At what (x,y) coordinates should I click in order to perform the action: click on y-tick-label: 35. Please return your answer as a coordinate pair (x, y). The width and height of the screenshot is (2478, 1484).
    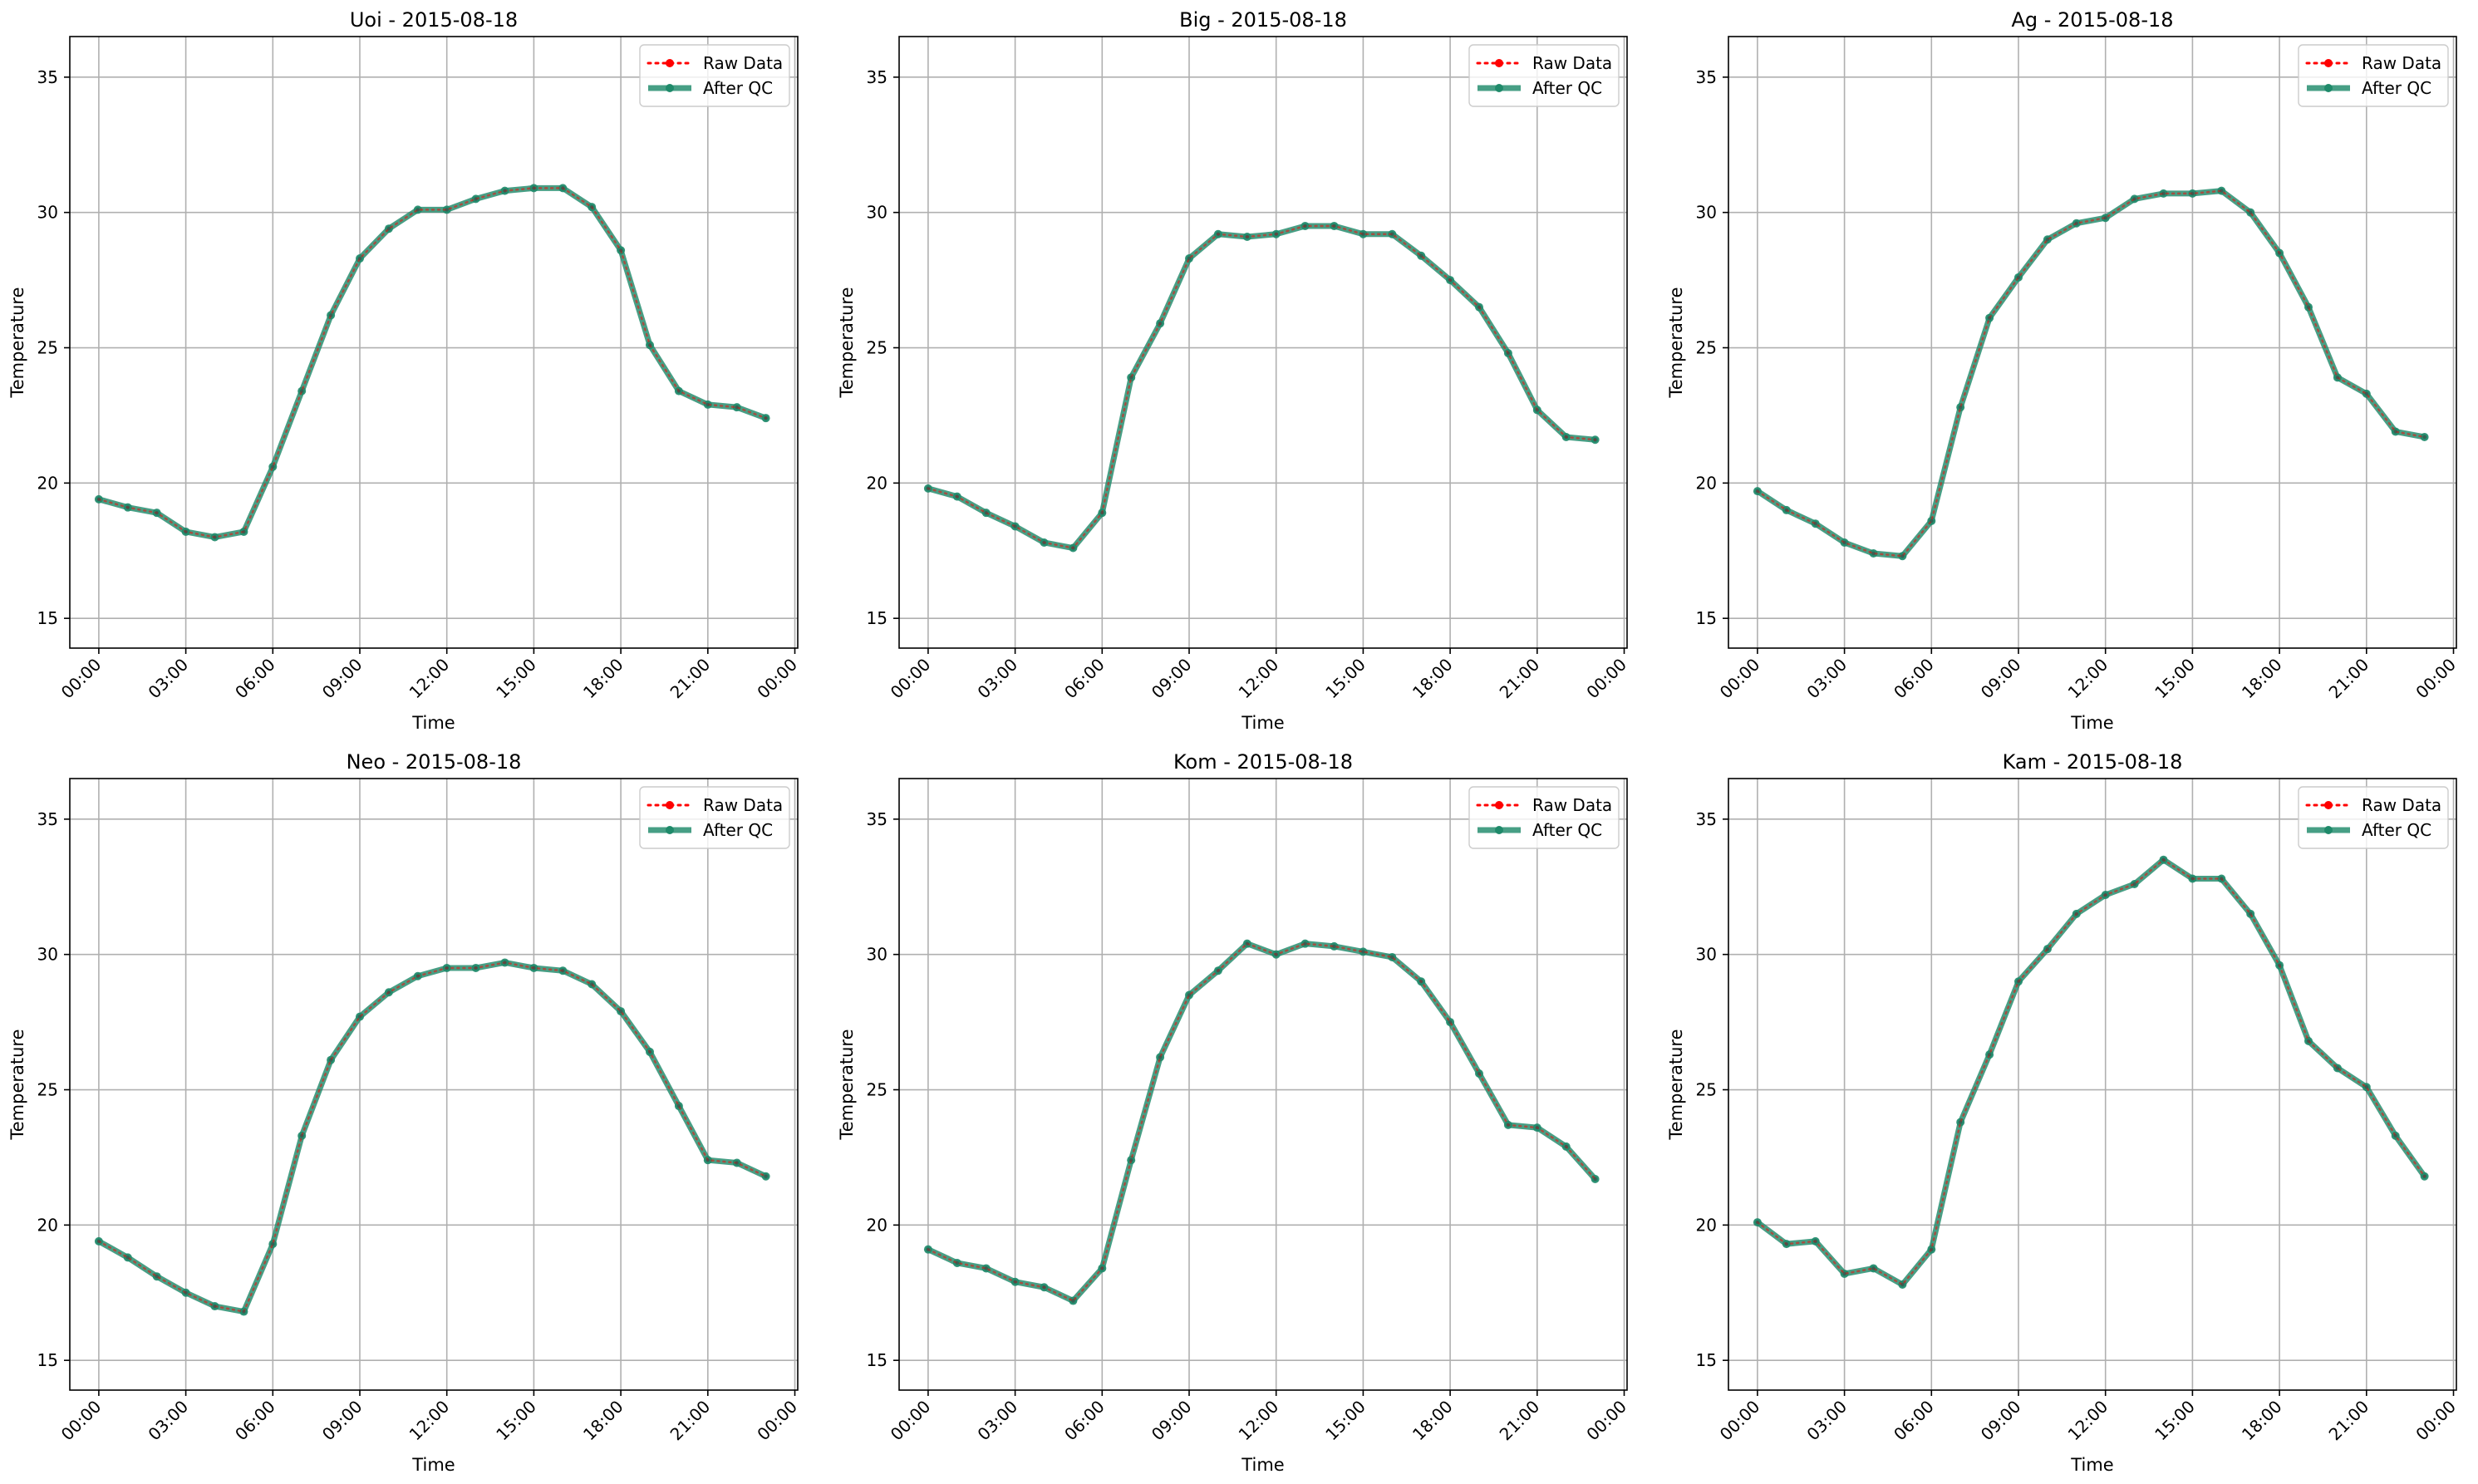
    Looking at the image, I should click on (47, 77).